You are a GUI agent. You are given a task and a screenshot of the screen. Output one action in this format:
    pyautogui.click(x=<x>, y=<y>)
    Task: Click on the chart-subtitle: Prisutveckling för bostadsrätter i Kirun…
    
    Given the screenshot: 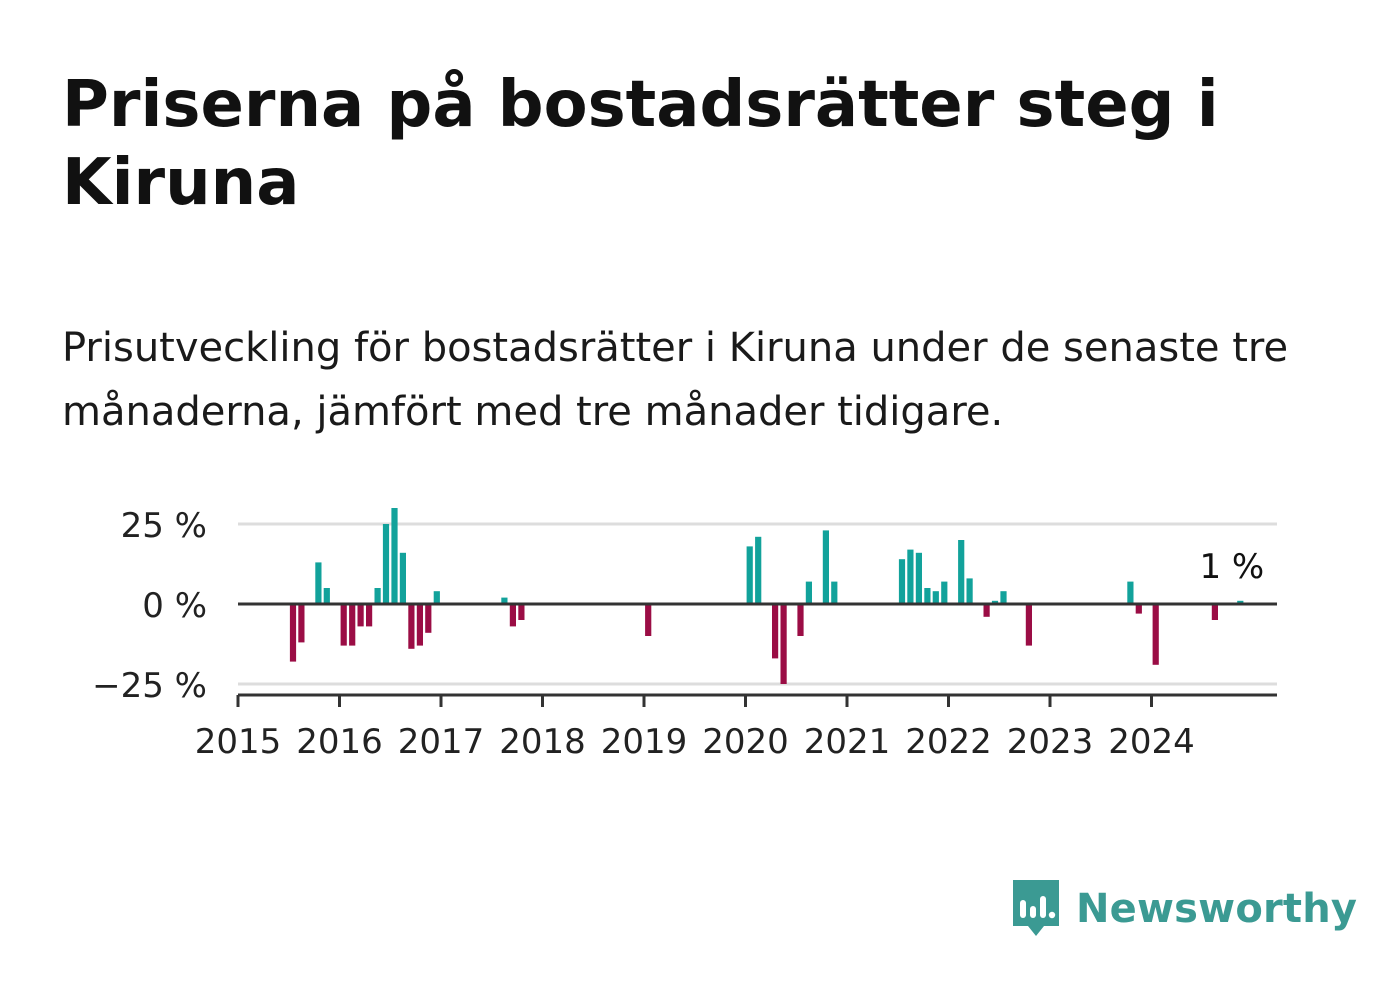 What is the action you would take?
    pyautogui.click(x=675, y=380)
    